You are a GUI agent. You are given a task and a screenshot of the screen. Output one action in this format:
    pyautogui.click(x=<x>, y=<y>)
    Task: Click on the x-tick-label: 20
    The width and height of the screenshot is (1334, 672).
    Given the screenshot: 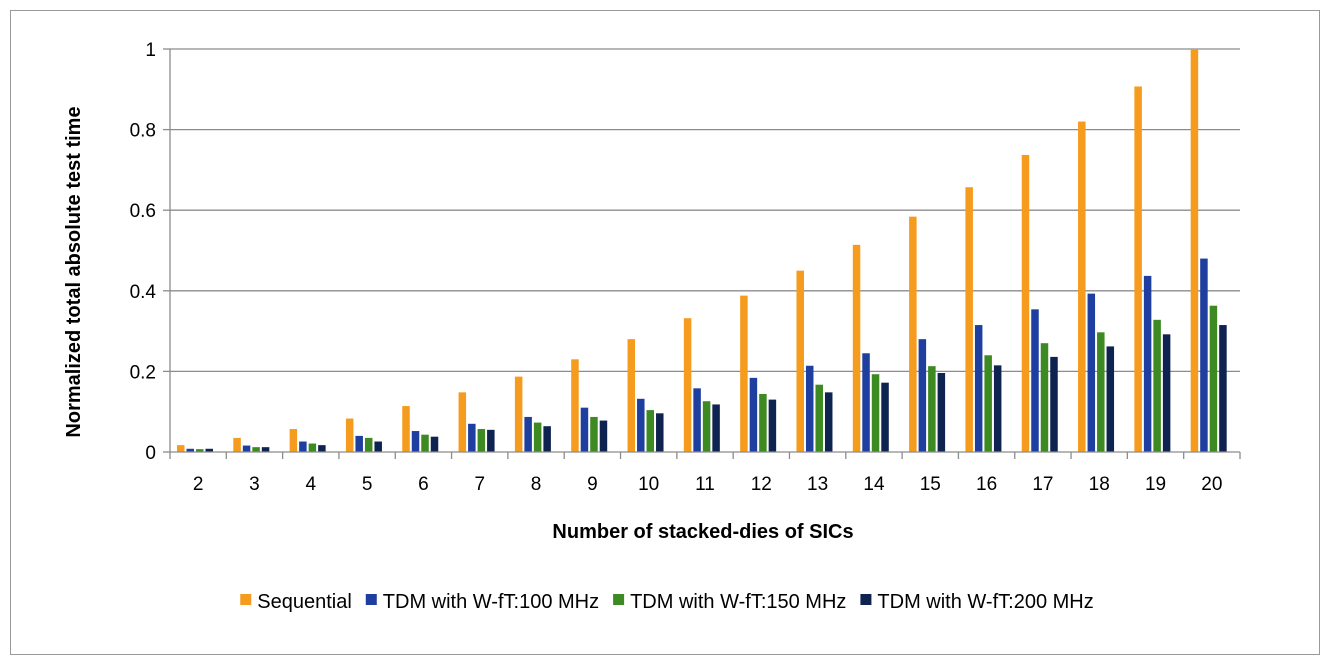 What is the action you would take?
    pyautogui.click(x=1211, y=484)
    